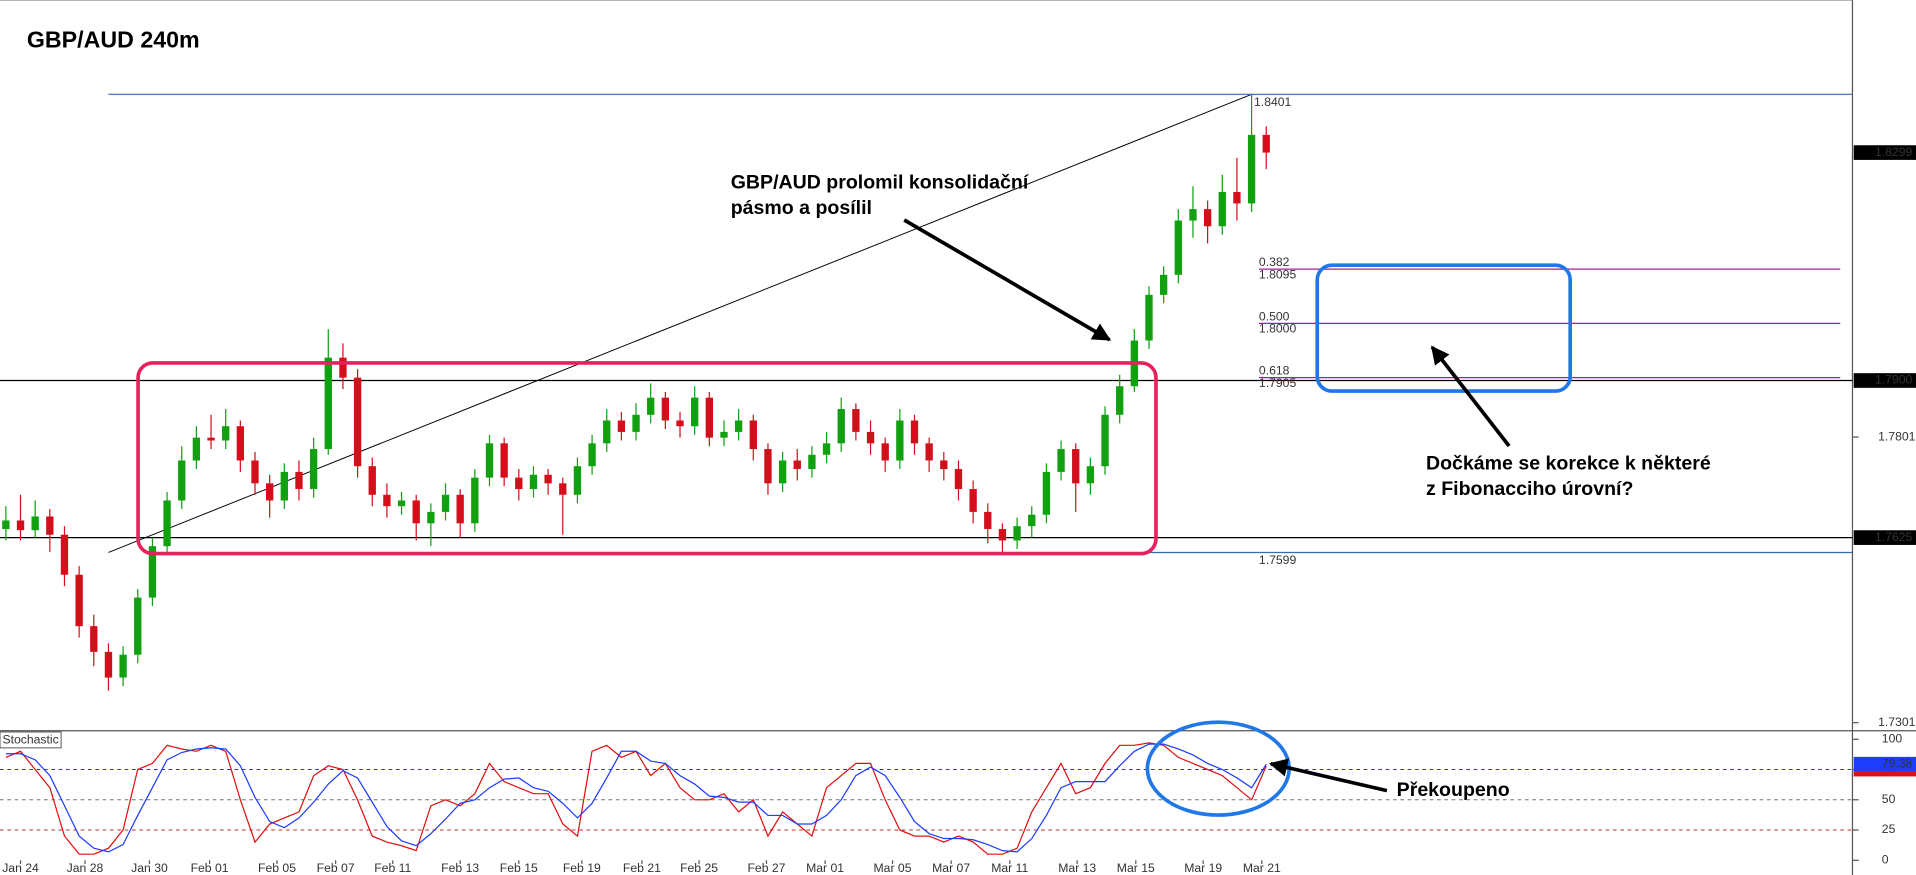 This screenshot has width=1916, height=875. Describe the element at coordinates (1884, 764) in the screenshot. I see `last-value-box` at that location.